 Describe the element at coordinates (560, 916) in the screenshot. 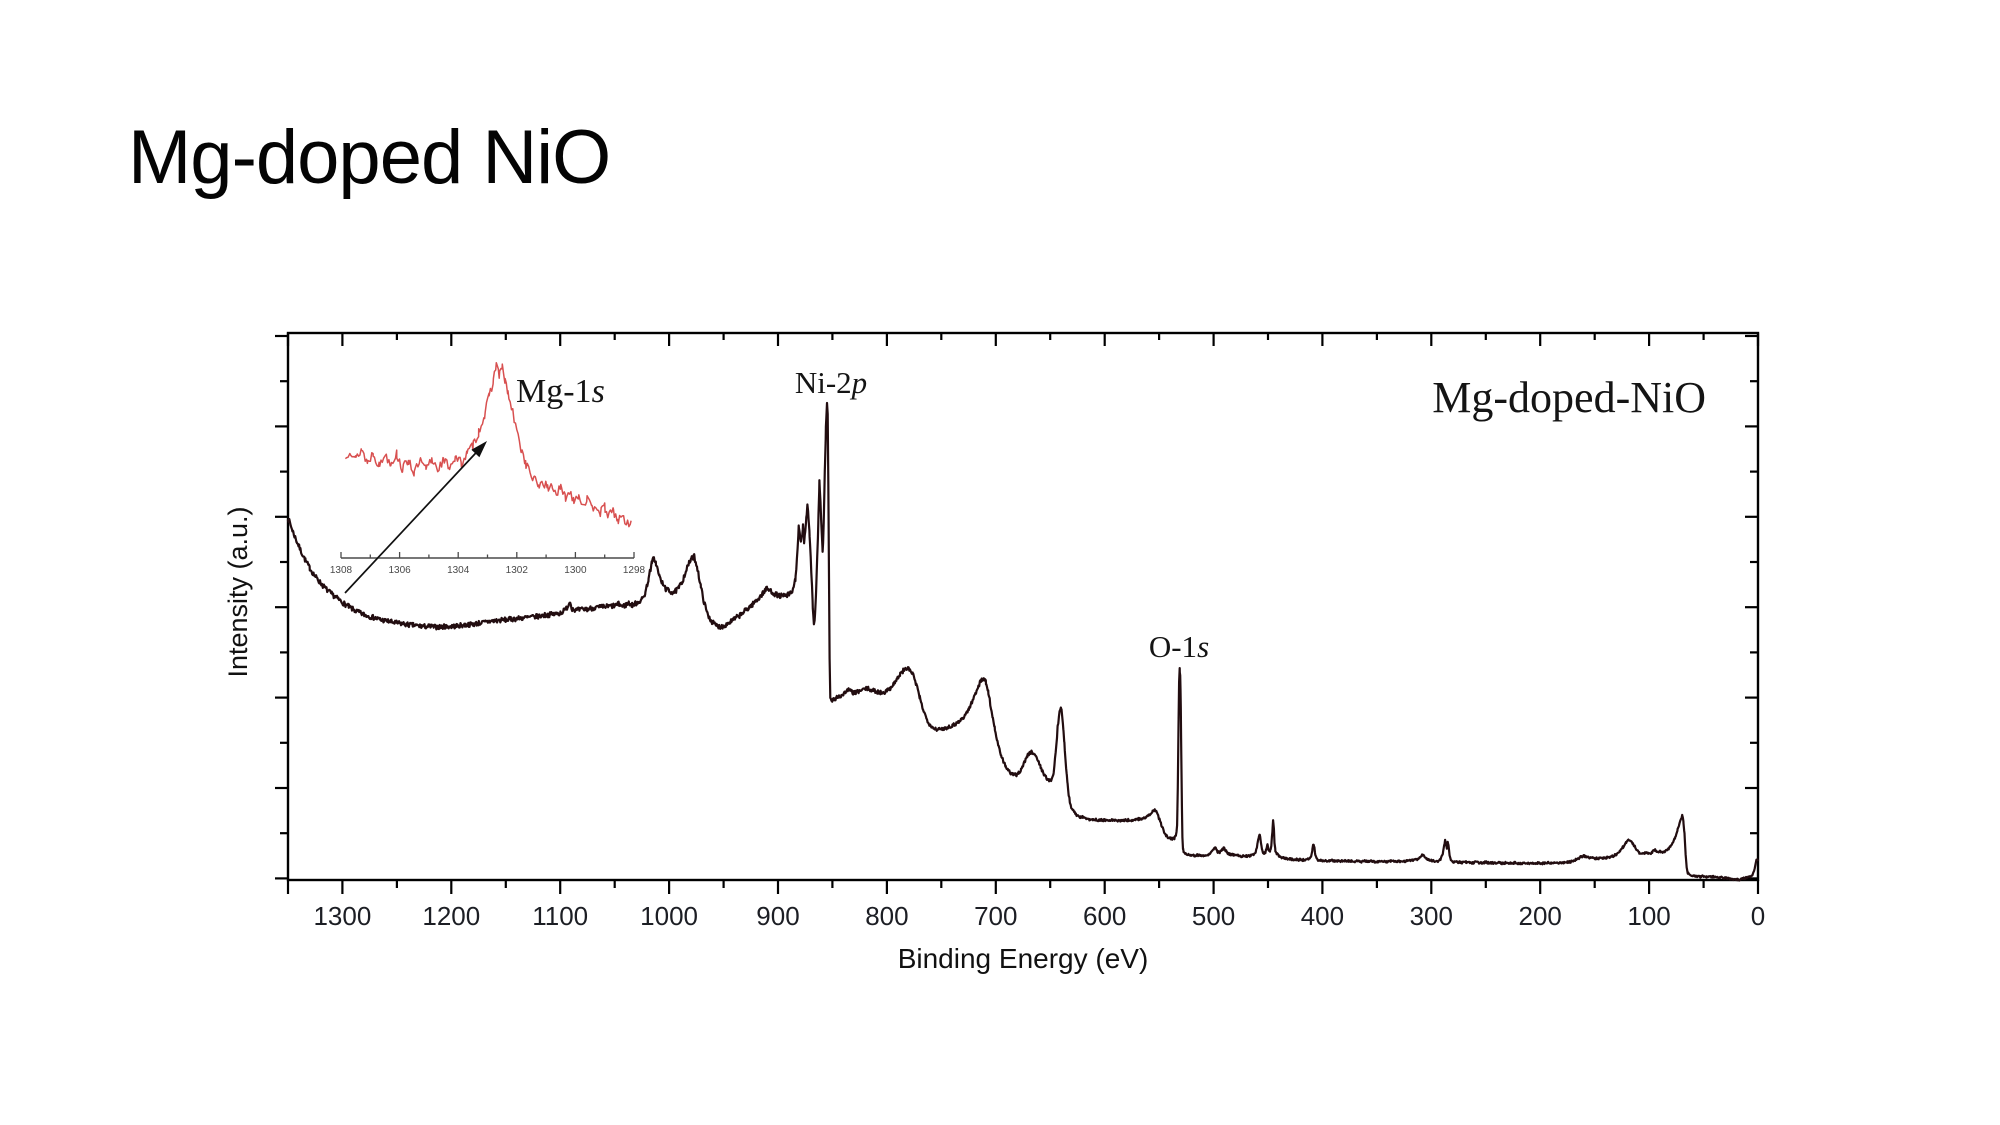

I see `x-tick-label: 1100` at that location.